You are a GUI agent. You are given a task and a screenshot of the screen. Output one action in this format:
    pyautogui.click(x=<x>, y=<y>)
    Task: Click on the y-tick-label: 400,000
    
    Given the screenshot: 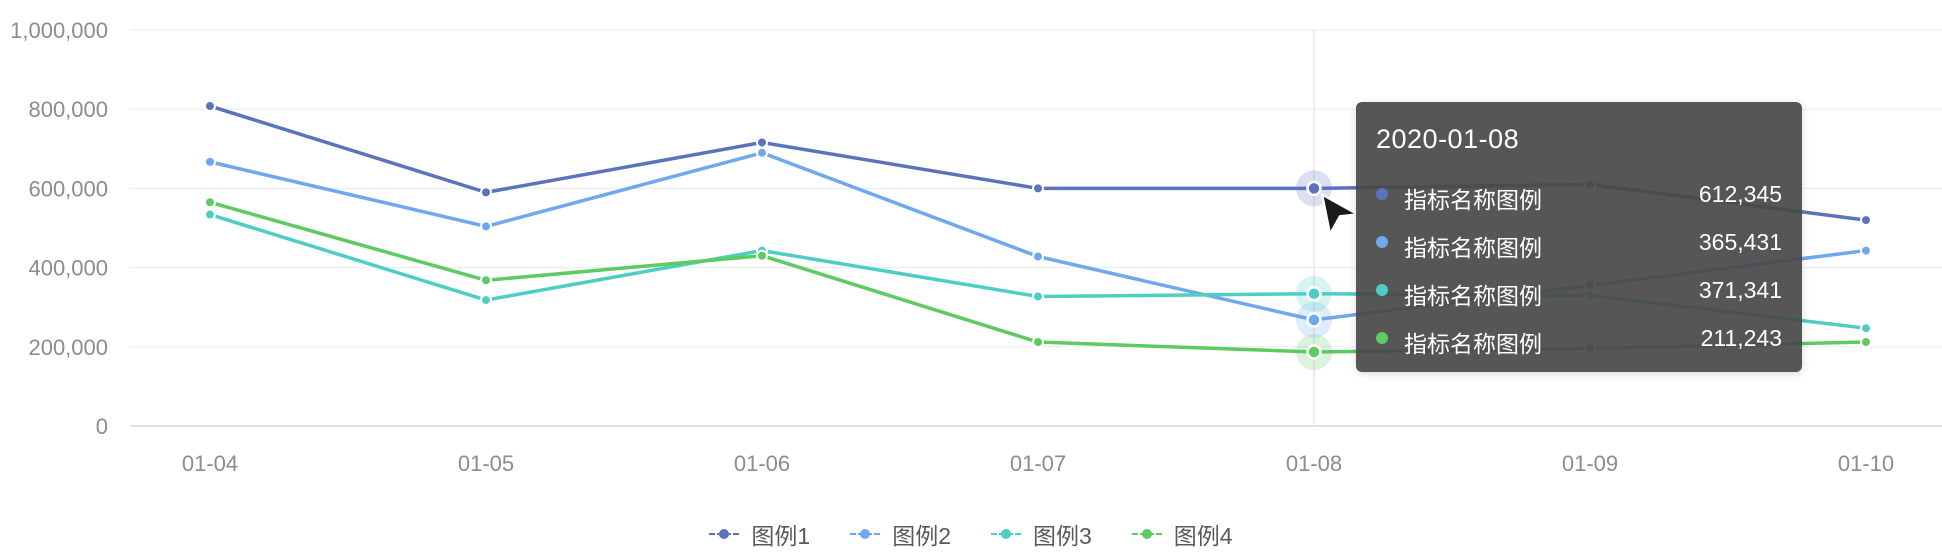 What is the action you would take?
    pyautogui.click(x=68, y=268)
    